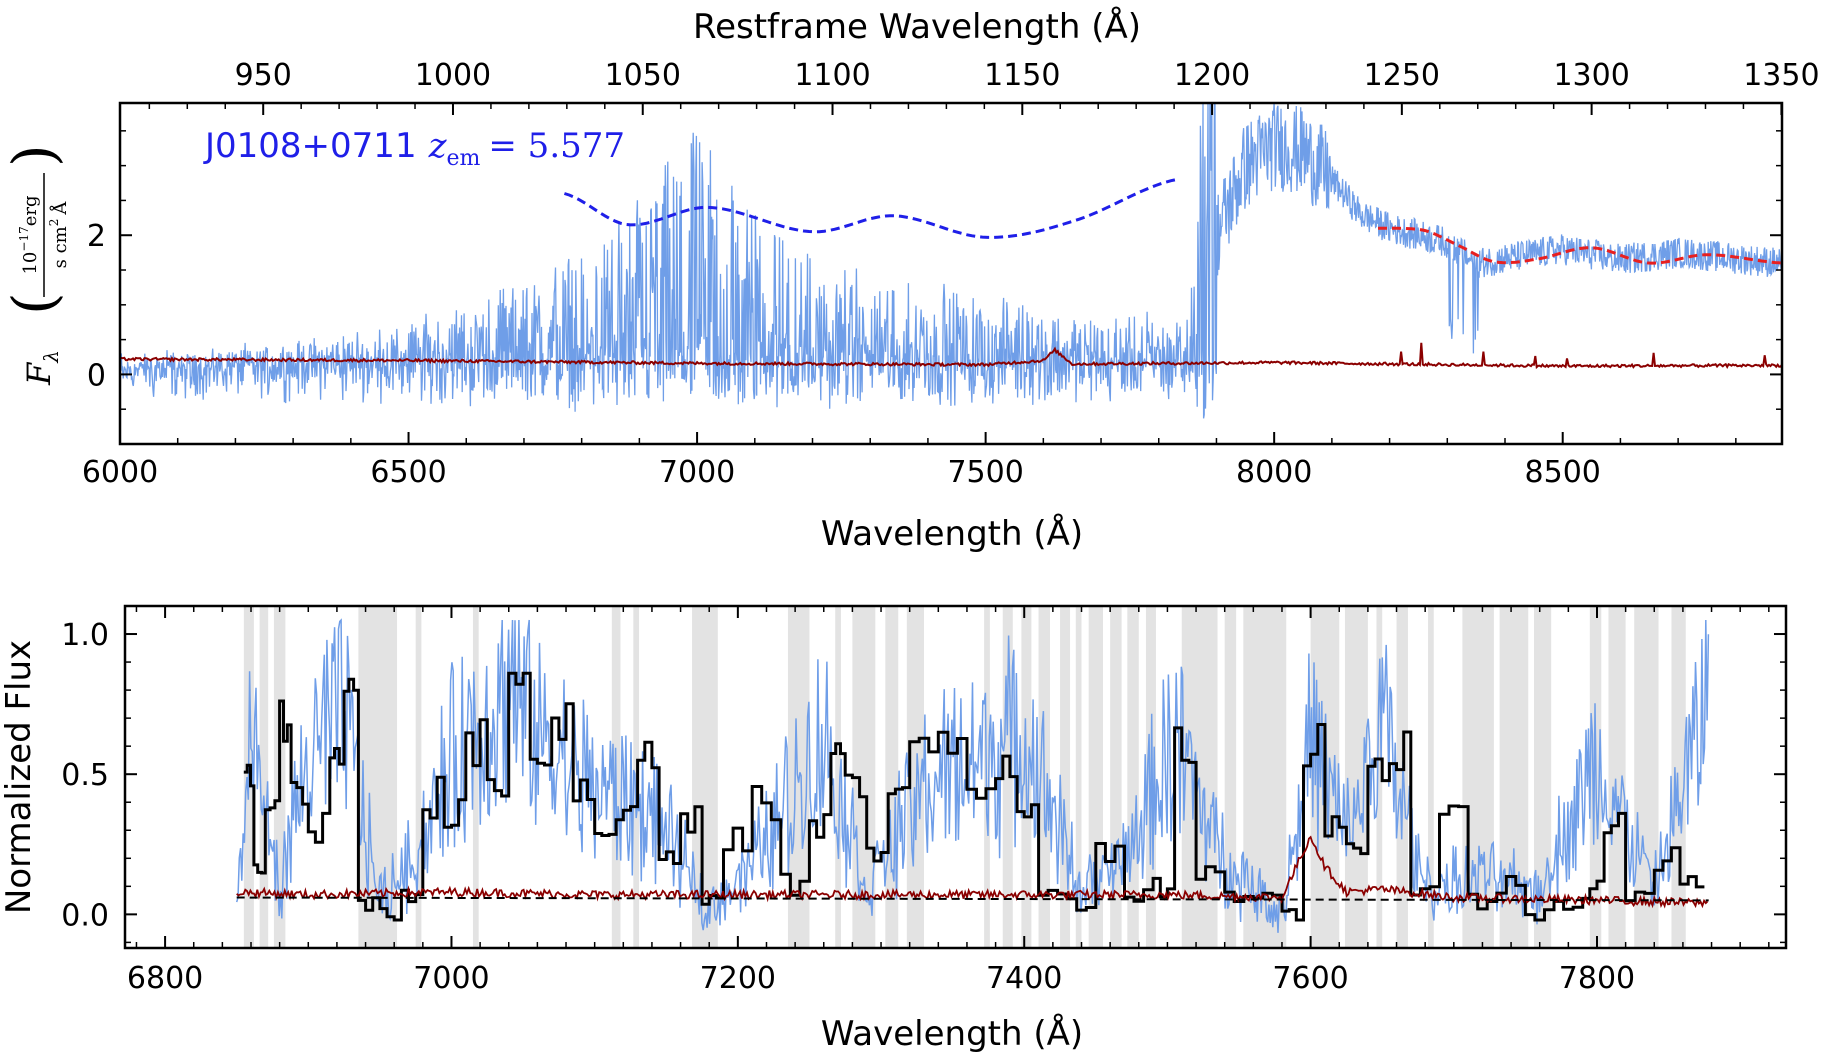 This screenshot has height=1063, width=1827. I want to click on top-x-tick-label: 6000, so click(120, 472).